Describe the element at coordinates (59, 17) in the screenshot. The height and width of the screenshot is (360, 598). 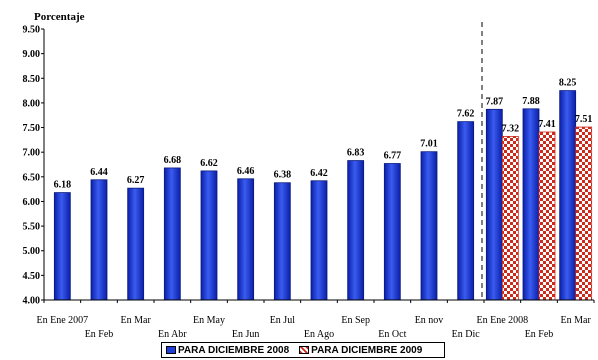
I see `y-axis-title: Porcentaje` at that location.